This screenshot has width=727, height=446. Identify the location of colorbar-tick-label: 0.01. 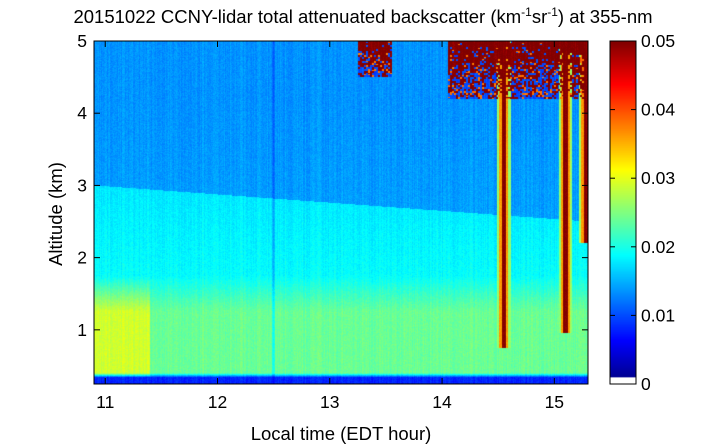
(658, 315).